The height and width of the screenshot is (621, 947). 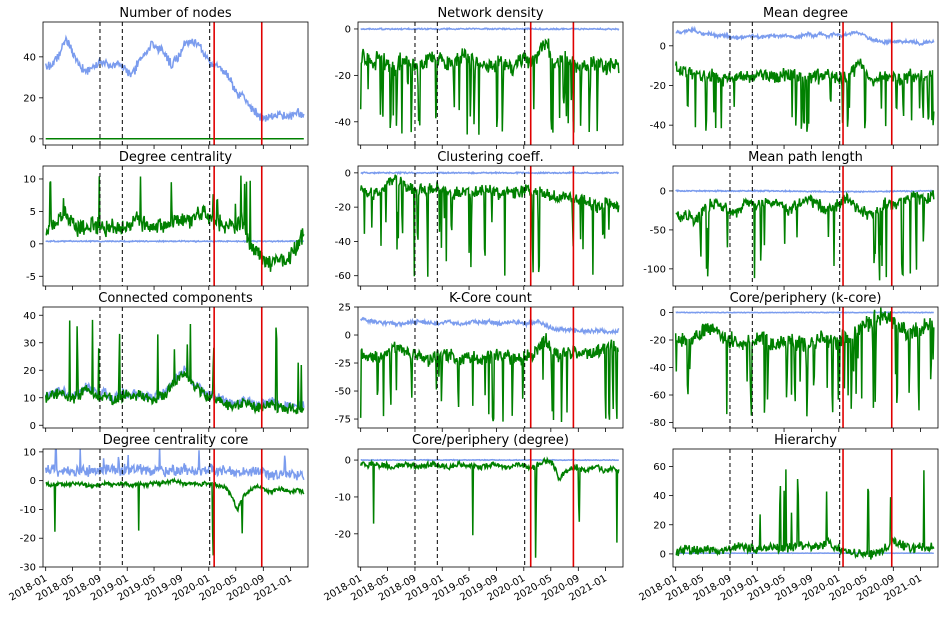 I want to click on y-tick-label: -80, so click(x=658, y=423).